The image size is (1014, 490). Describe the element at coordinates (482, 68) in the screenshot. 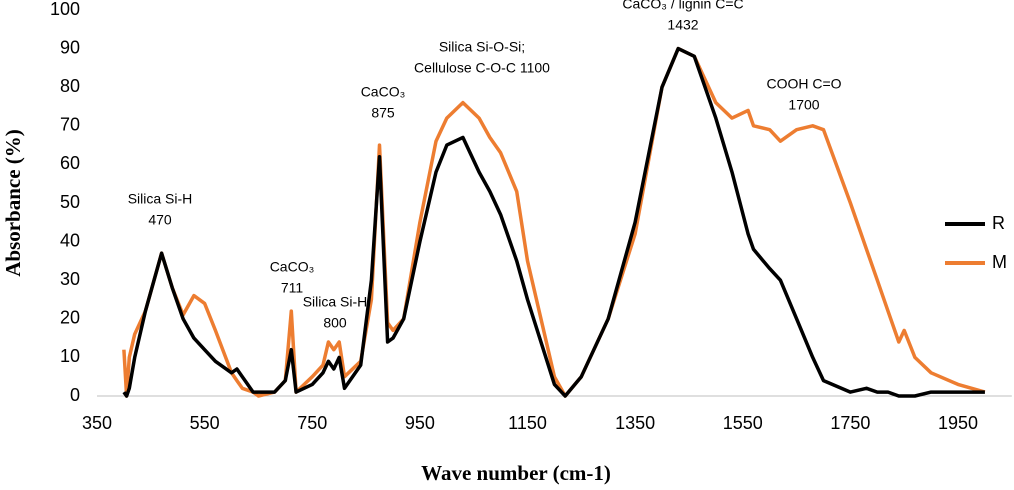

I see `annotation: Cellulose C-O-C 1100` at that location.